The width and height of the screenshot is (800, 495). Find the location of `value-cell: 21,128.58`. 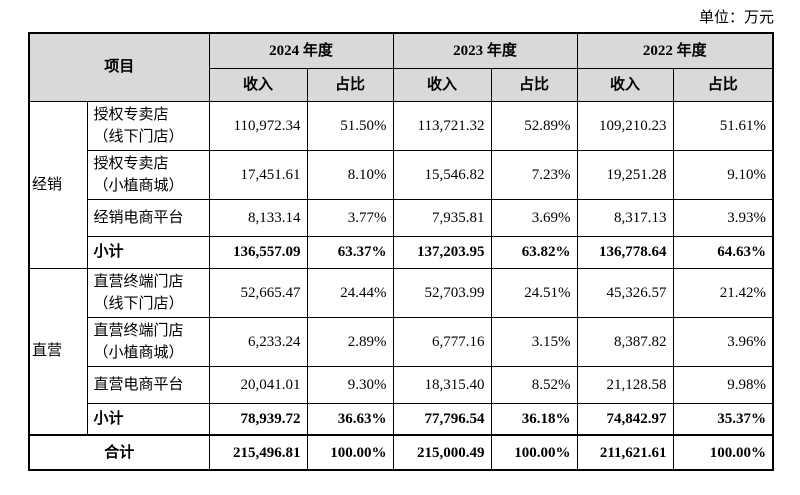

value-cell: 21,128.58 is located at coordinates (625, 384).